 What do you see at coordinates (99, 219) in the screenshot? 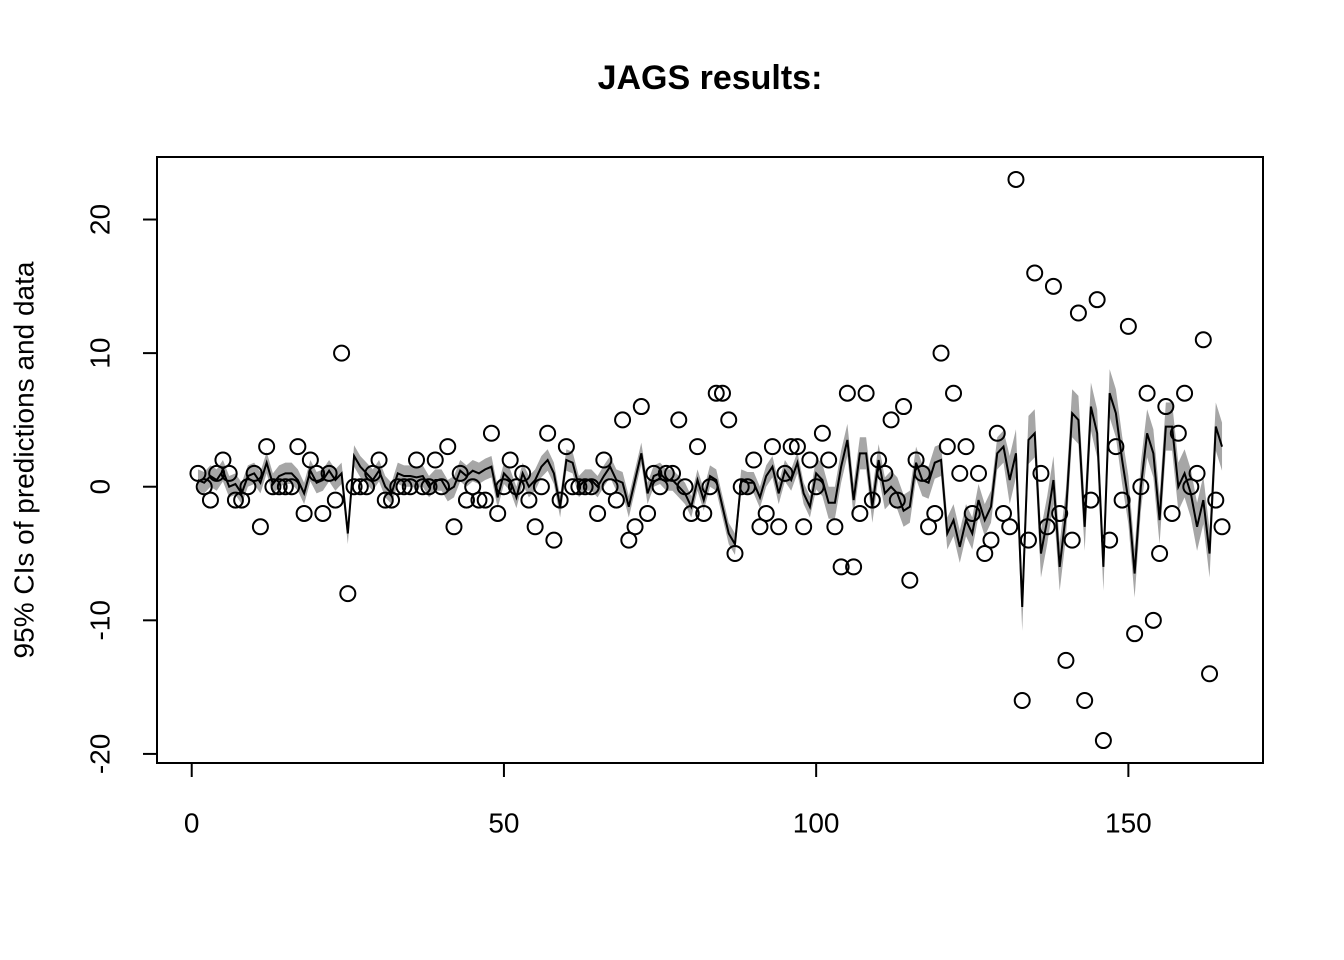
I see `y-tick-label: 20` at bounding box center [99, 219].